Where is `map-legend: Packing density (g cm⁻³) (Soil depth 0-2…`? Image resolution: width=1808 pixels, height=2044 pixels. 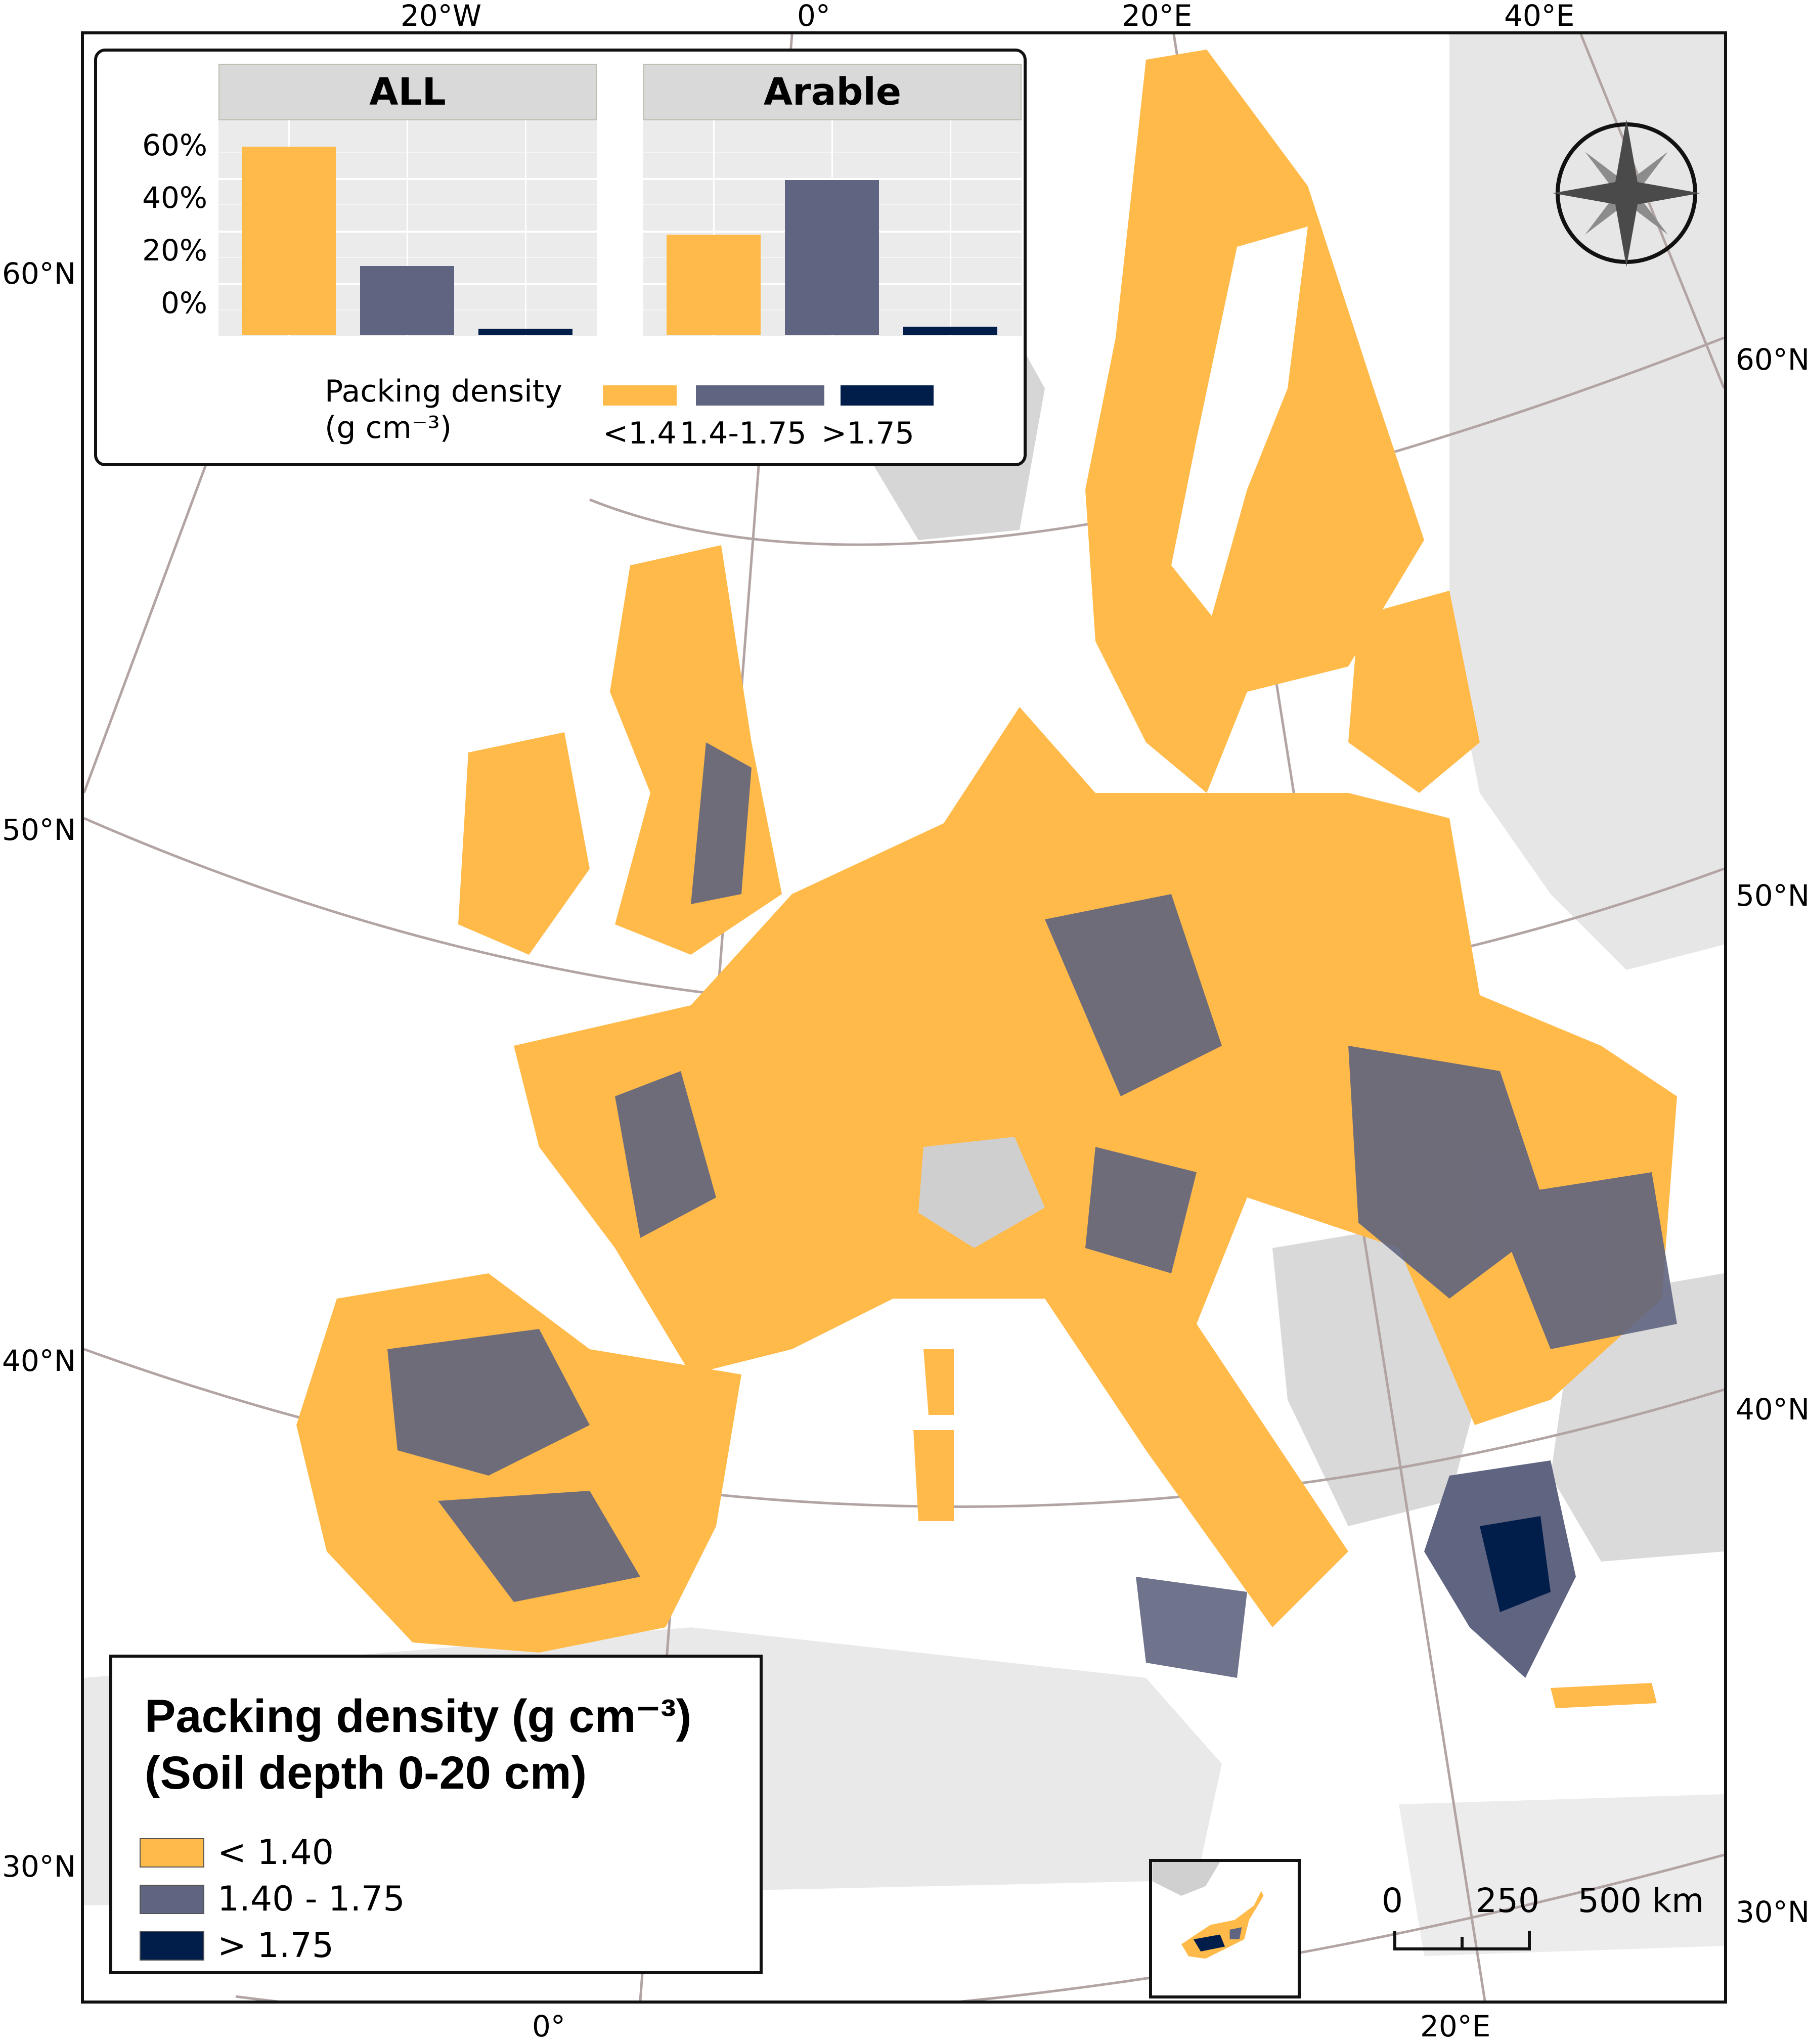 map-legend: Packing density (g cm⁻³) (Soil depth 0-2… is located at coordinates (436, 1814).